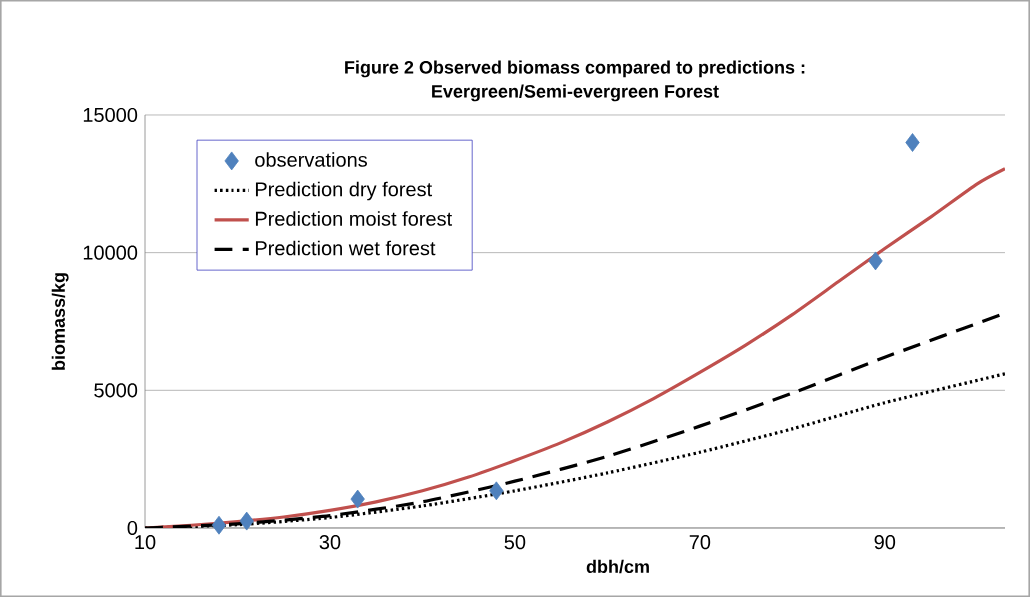 The height and width of the screenshot is (597, 1030). What do you see at coordinates (145, 542) in the screenshot?
I see `x-tick-label: 10` at bounding box center [145, 542].